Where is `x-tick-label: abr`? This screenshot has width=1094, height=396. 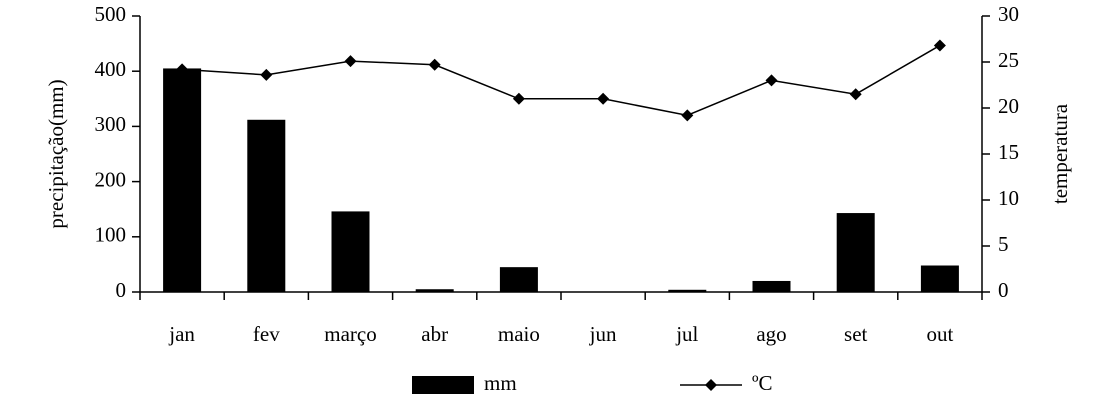 x-tick-label: abr is located at coordinates (434, 334).